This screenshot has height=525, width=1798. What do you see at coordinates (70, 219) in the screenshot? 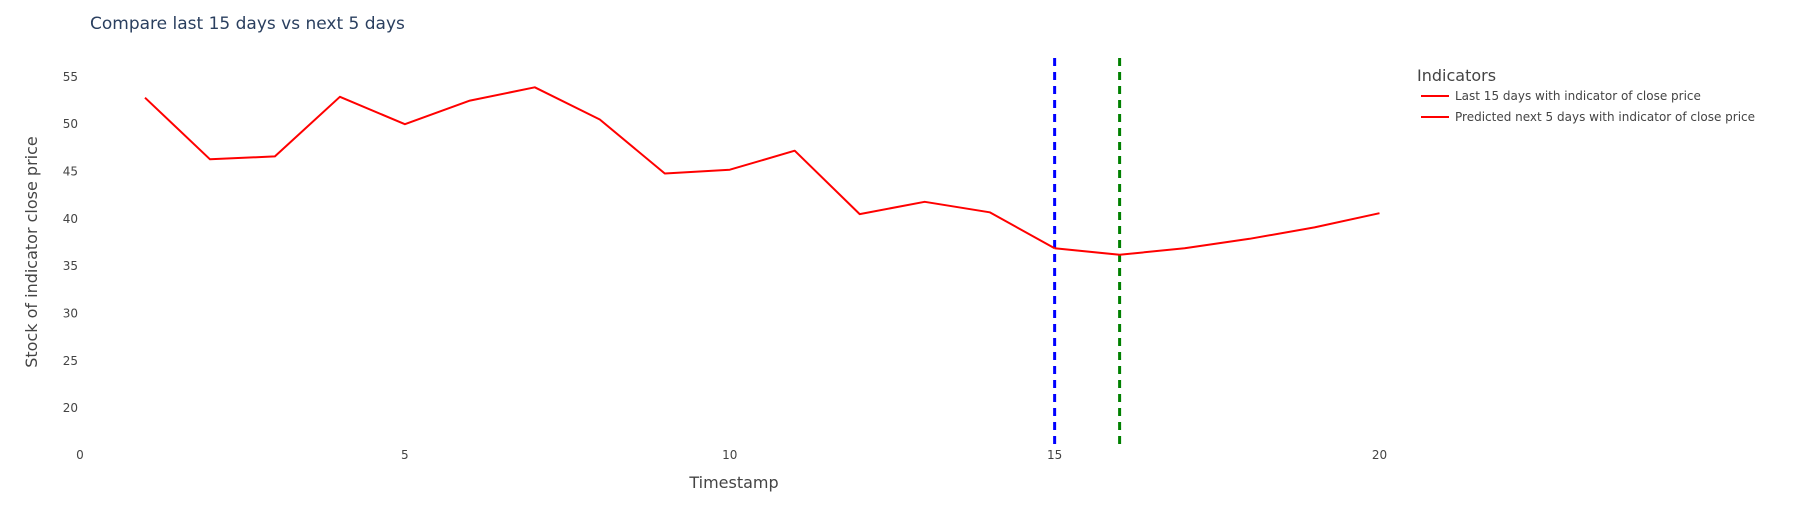
I see `y-tick-label: 40` at bounding box center [70, 219].